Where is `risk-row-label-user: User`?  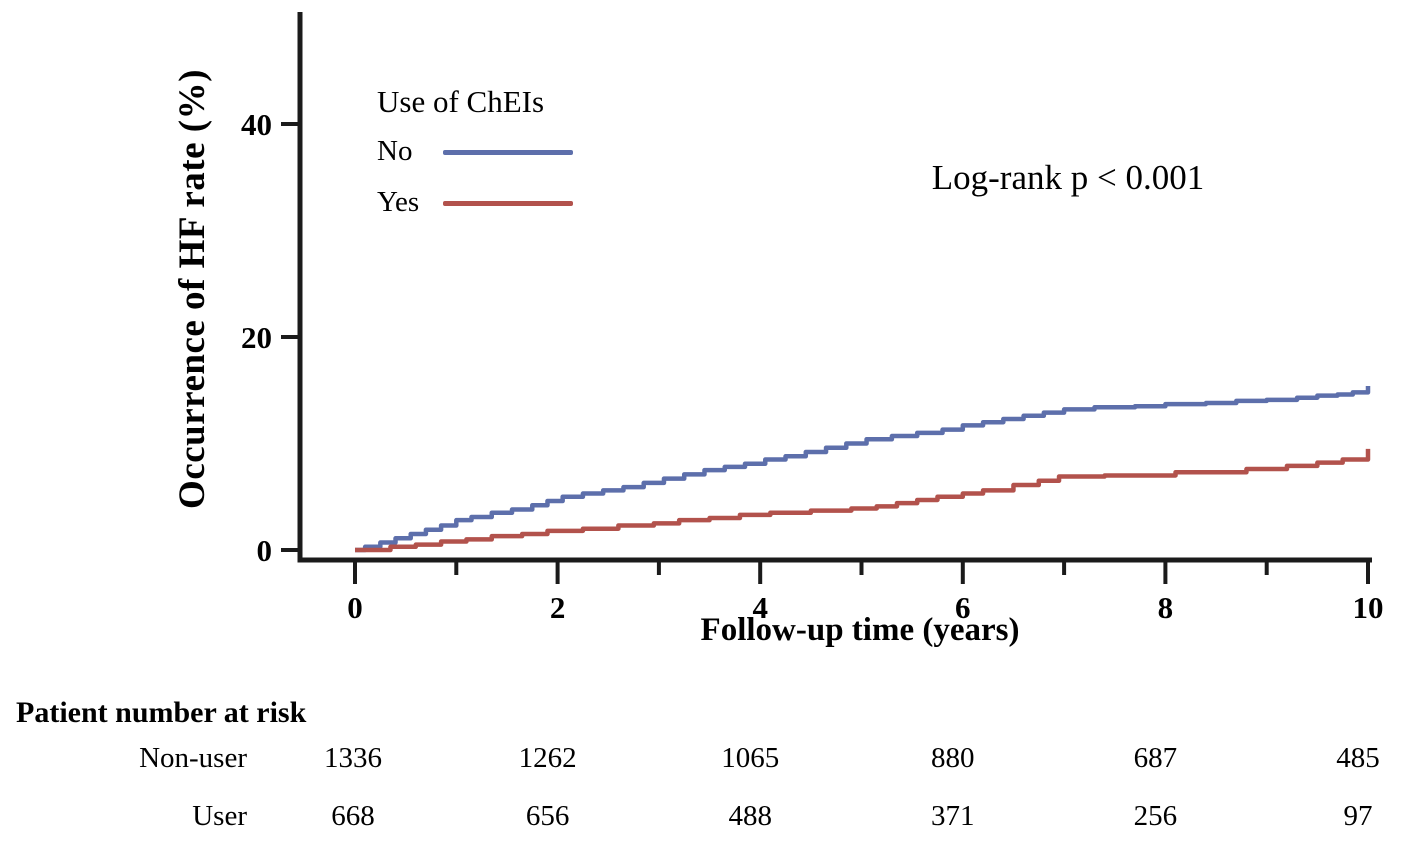
risk-row-label-user: User is located at coordinates (219, 816).